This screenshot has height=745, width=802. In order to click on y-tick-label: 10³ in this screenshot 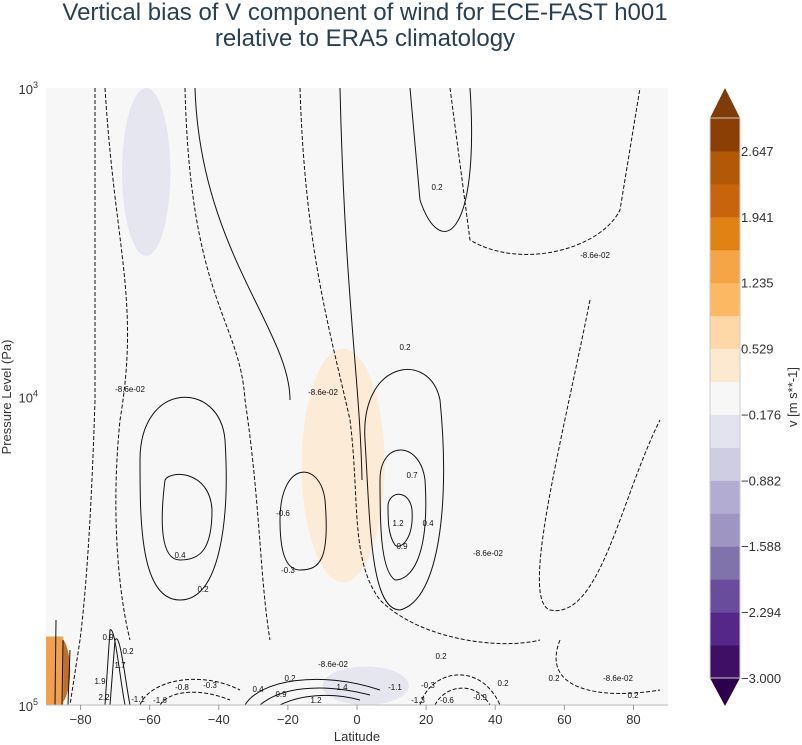, I will do `click(28, 88)`.